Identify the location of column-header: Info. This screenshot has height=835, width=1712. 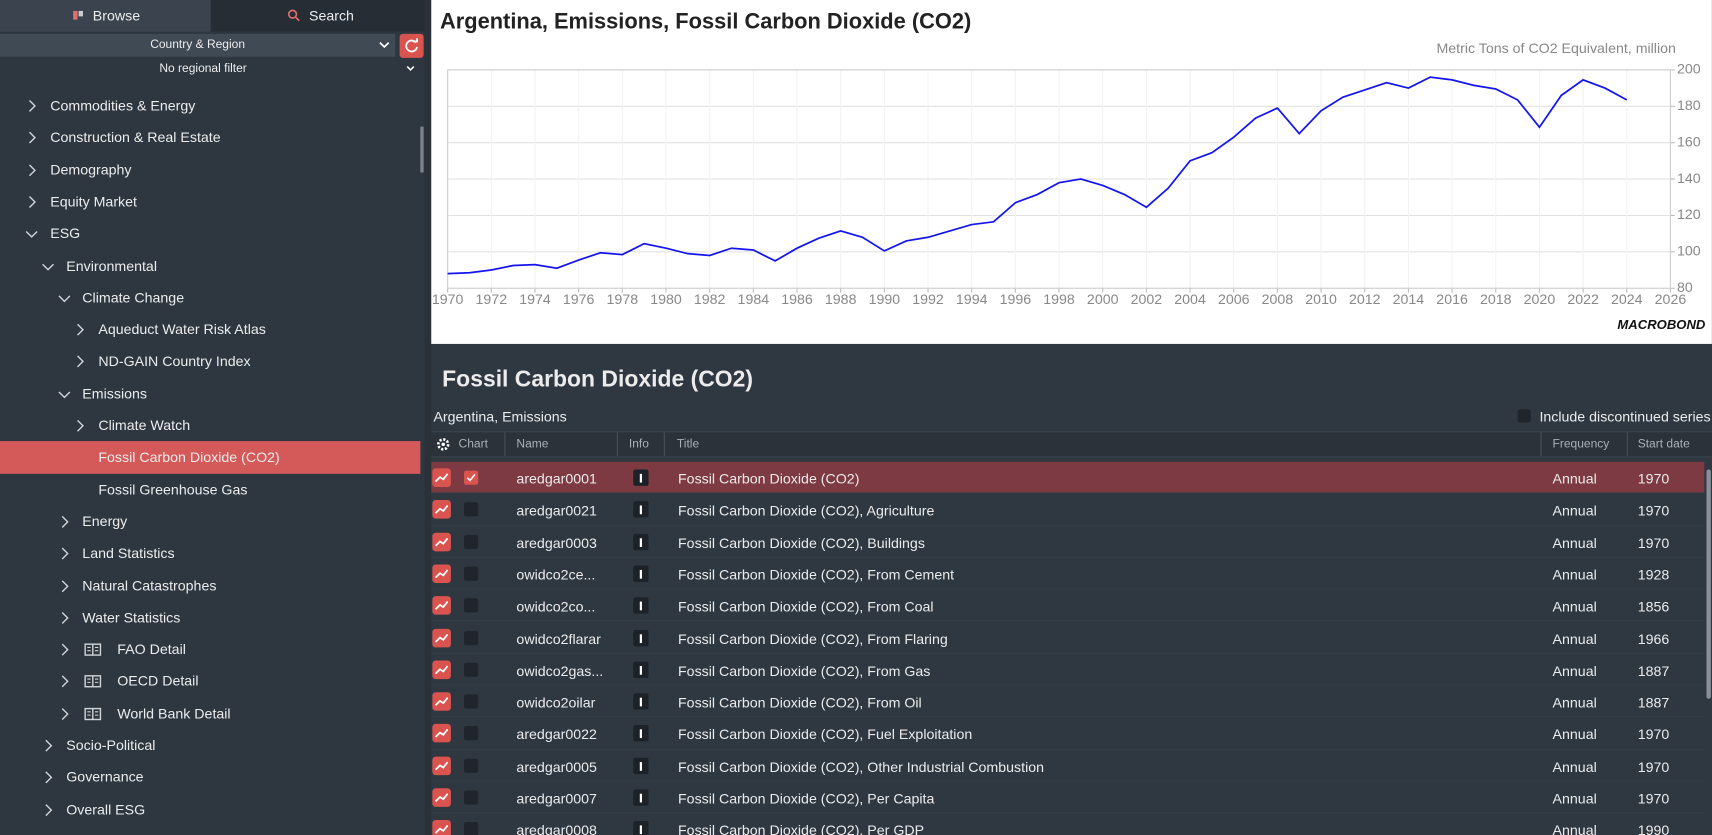
(638, 444).